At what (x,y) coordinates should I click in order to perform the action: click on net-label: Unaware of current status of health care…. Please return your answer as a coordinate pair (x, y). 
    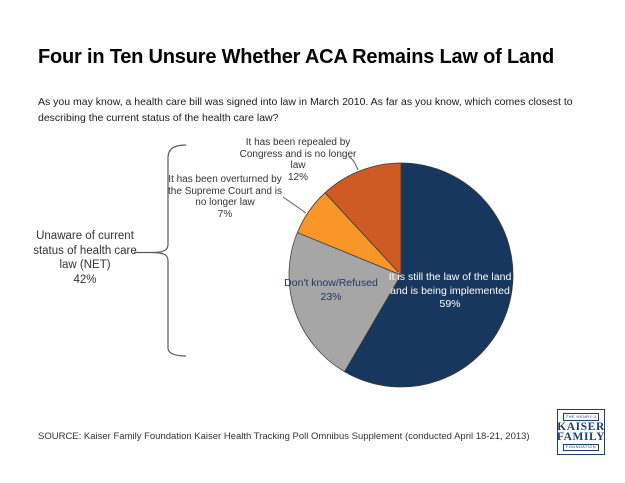
    Looking at the image, I should click on (85, 258).